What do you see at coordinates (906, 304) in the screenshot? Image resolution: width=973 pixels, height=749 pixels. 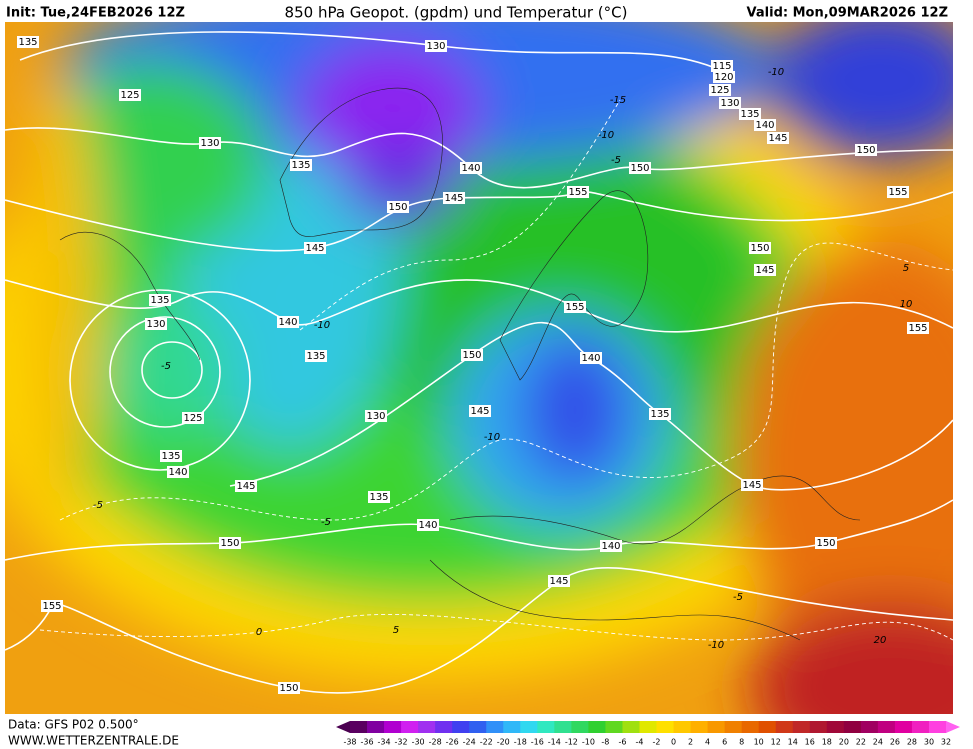 I see `temperature-label: 10` at bounding box center [906, 304].